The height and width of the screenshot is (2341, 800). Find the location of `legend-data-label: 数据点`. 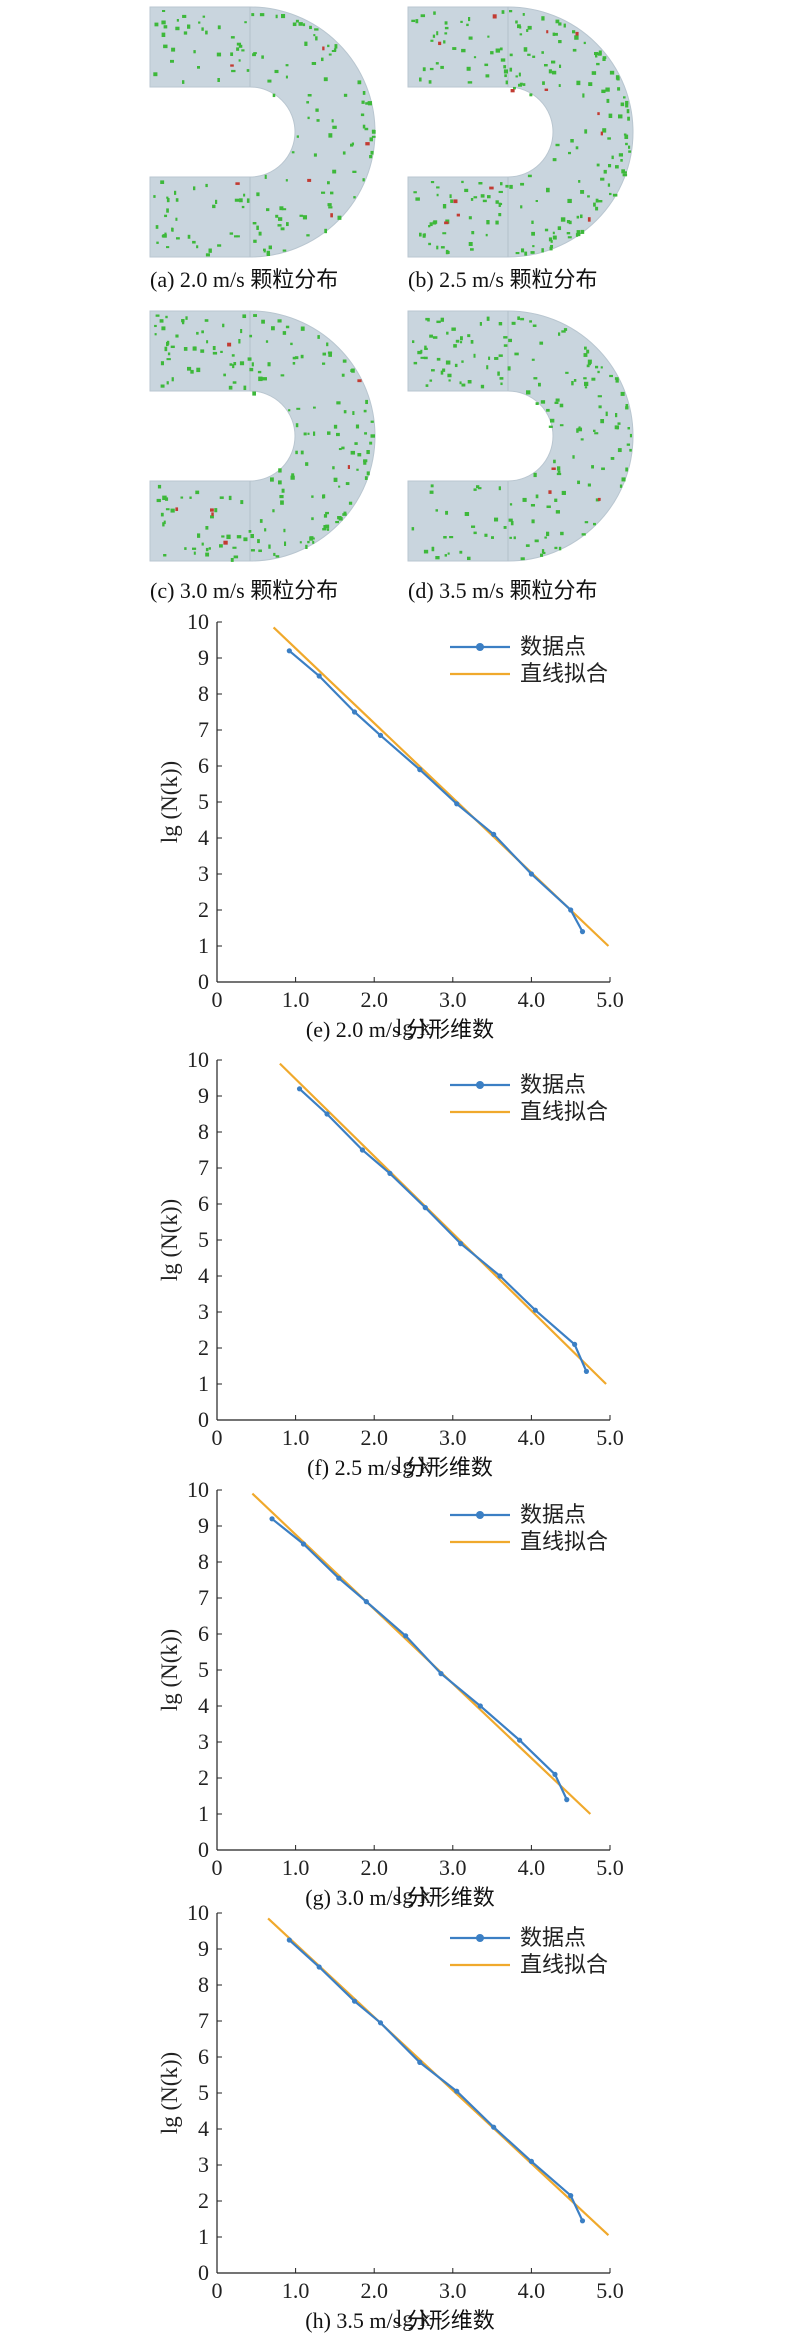

legend-data-label: 数据点 is located at coordinates (553, 1937).